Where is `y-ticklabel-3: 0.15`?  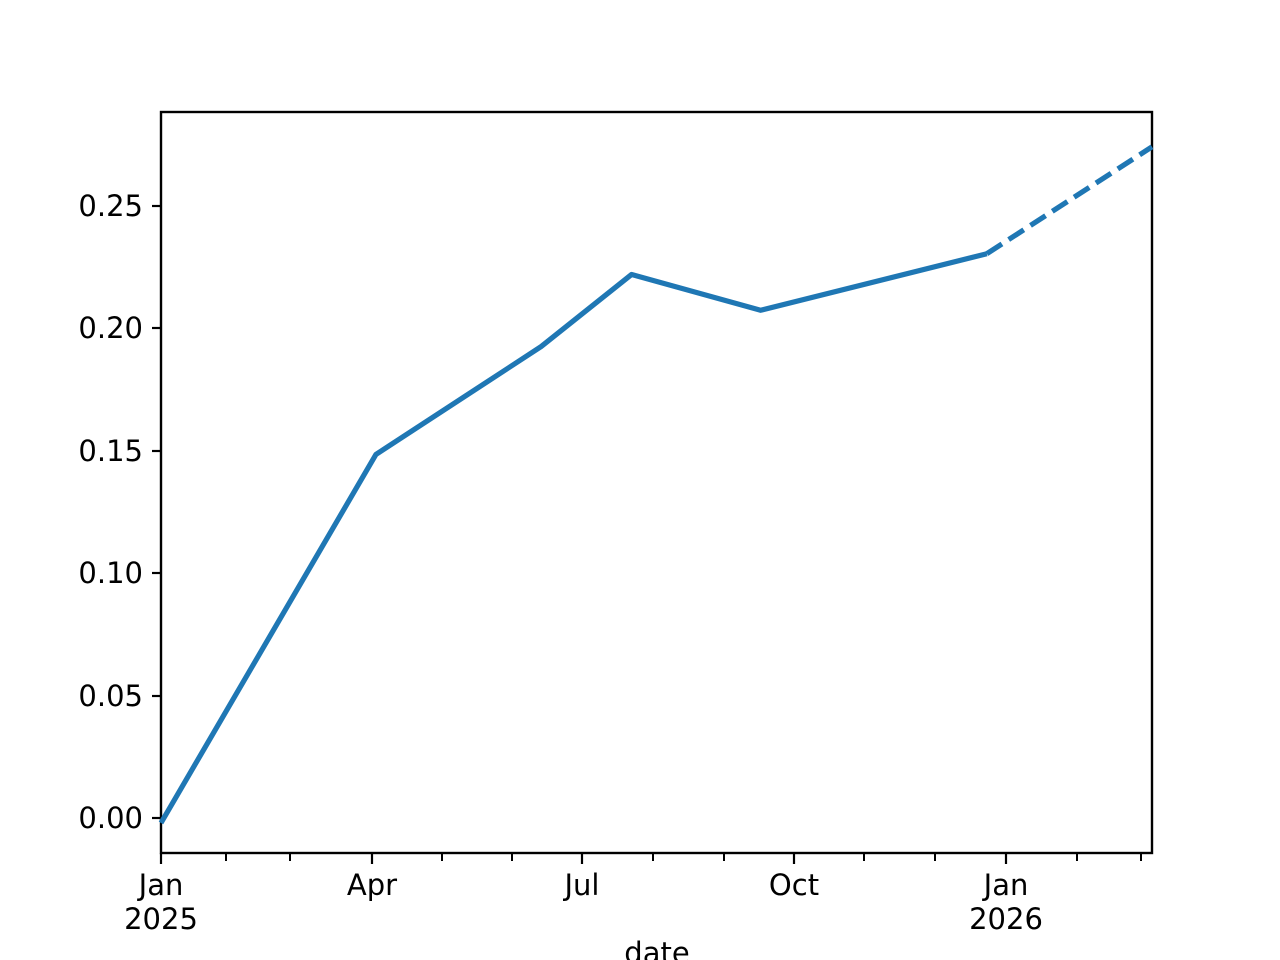
y-ticklabel-3: 0.15 is located at coordinates (110, 451).